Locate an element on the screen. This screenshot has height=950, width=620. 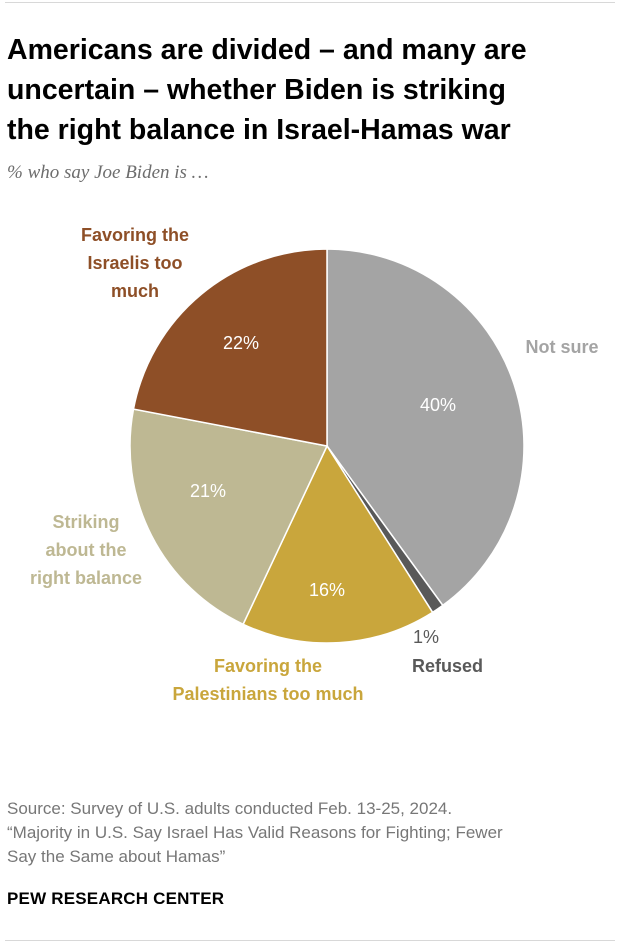
pie-category-label: Refused is located at coordinates (447, 666).